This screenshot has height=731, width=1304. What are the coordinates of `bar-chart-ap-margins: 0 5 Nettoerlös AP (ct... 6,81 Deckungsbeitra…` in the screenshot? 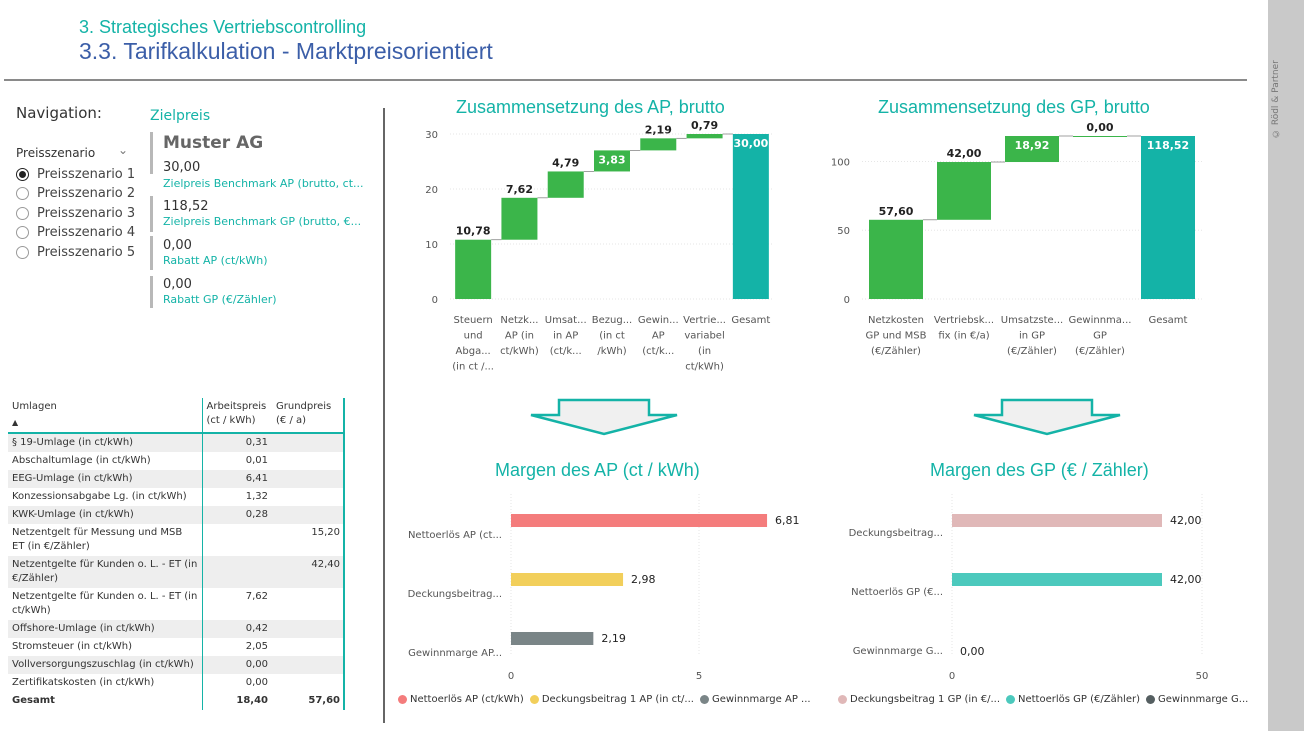 It's located at (604, 588).